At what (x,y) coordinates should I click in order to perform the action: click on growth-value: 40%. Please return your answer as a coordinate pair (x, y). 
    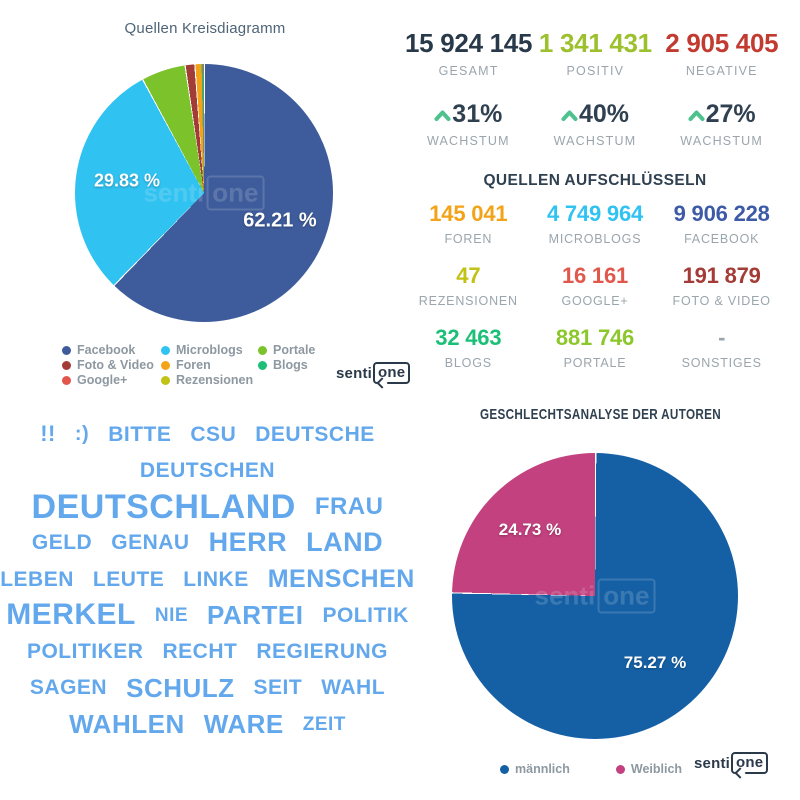
    Looking at the image, I should click on (595, 114).